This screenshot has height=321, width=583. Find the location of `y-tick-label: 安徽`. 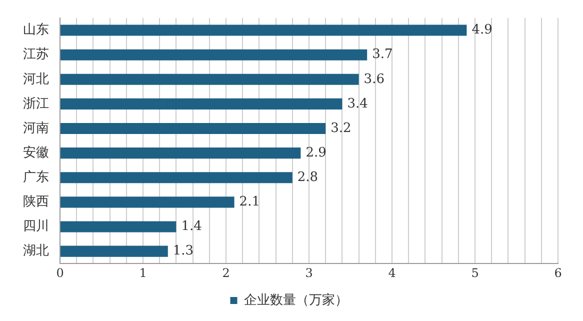

y-tick-label: 安徽 is located at coordinates (36, 152).